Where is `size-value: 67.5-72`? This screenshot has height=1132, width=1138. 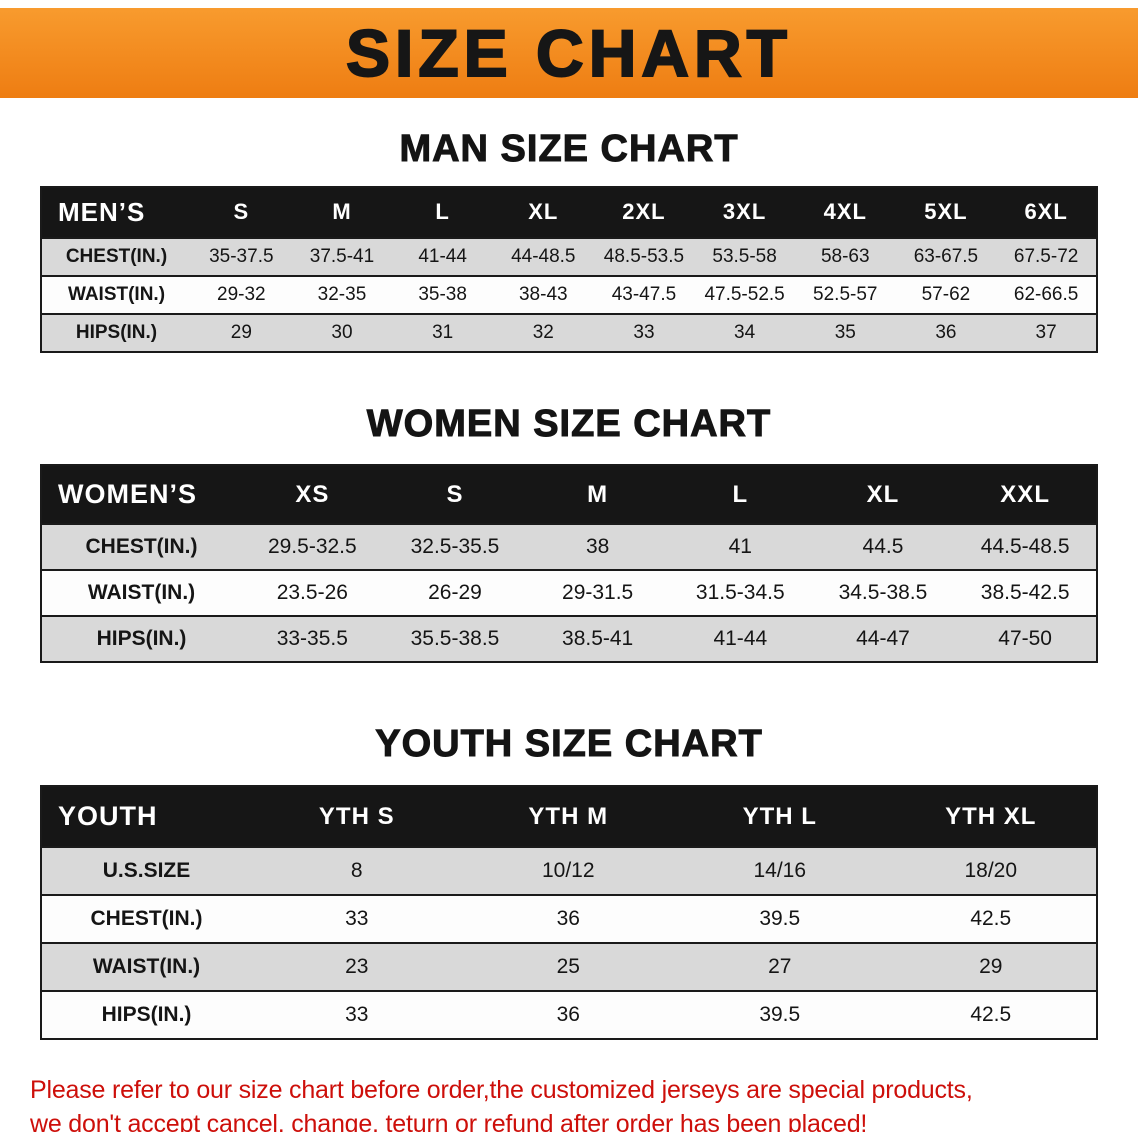
size-value: 67.5-72 is located at coordinates (1046, 256).